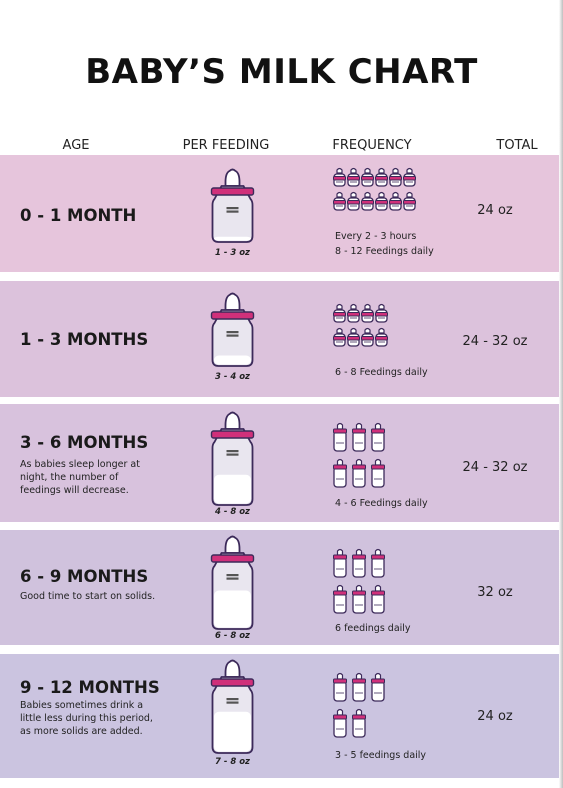 Image resolution: width=563 pixels, height=788 pixels. I want to click on age-label: 0 - 1 MONTH, so click(78, 215).